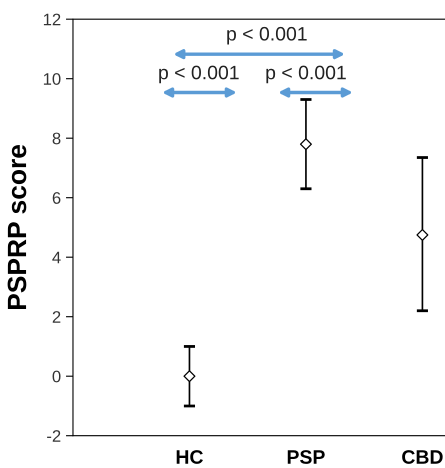 Image resolution: width=445 pixels, height=468 pixels. What do you see at coordinates (56, 138) in the screenshot?
I see `y-tick-label: 8` at bounding box center [56, 138].